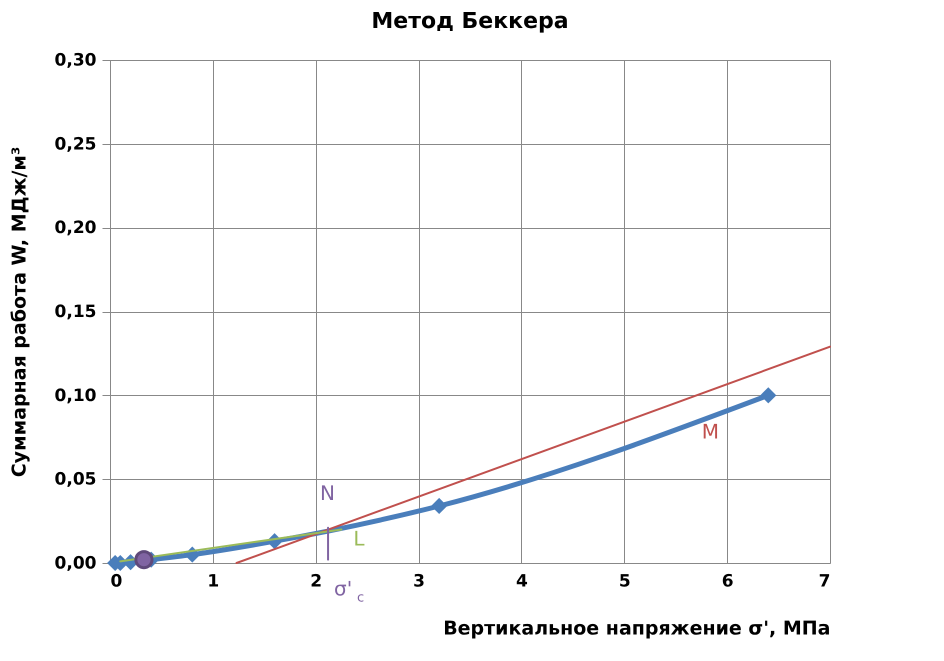  What do you see at coordinates (710, 431) in the screenshot?
I see `annotation: M` at bounding box center [710, 431].